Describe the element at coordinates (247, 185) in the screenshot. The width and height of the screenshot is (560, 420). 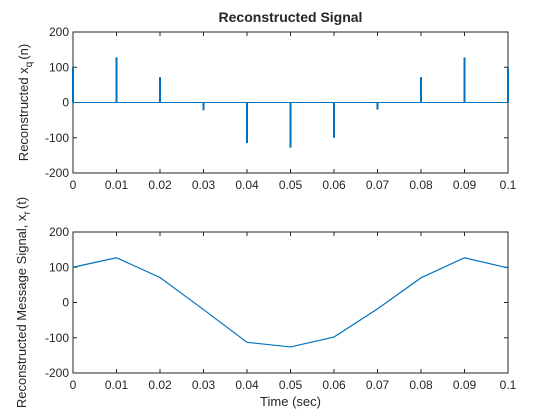
I see `plot0-xtick-label-4: 0.04` at that location.